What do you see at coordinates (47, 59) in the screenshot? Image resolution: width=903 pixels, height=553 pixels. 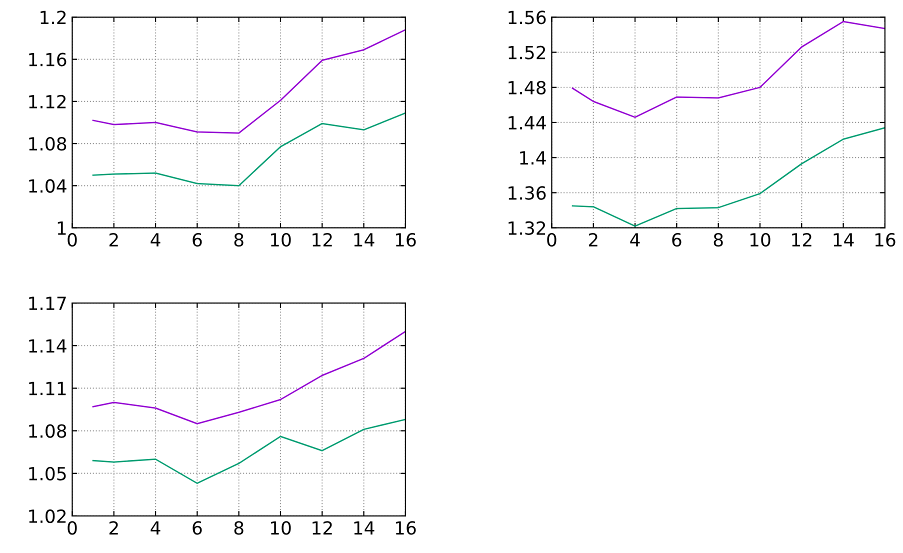 I see `y-tick-label: 1.16` at bounding box center [47, 59].